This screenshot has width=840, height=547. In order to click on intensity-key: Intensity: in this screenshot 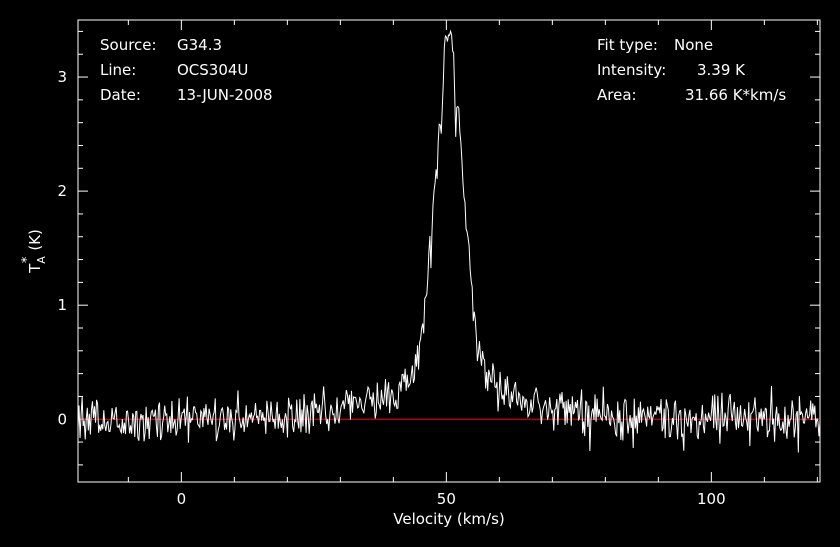, I will do `click(631, 70)`.